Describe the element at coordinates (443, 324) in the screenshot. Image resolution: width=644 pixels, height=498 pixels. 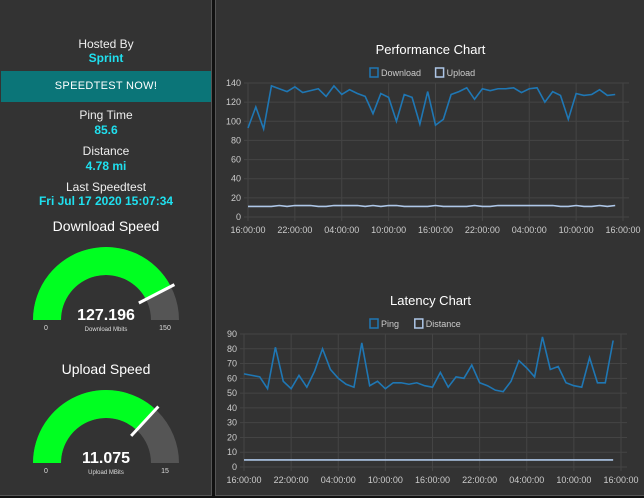
I see `legend-label: Distance` at that location.